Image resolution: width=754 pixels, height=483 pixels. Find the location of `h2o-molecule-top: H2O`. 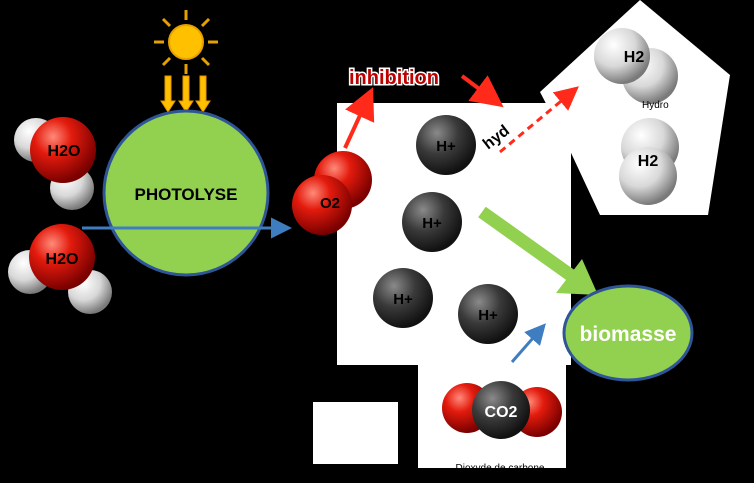

h2o-molecule-top: H2O is located at coordinates (55, 163).